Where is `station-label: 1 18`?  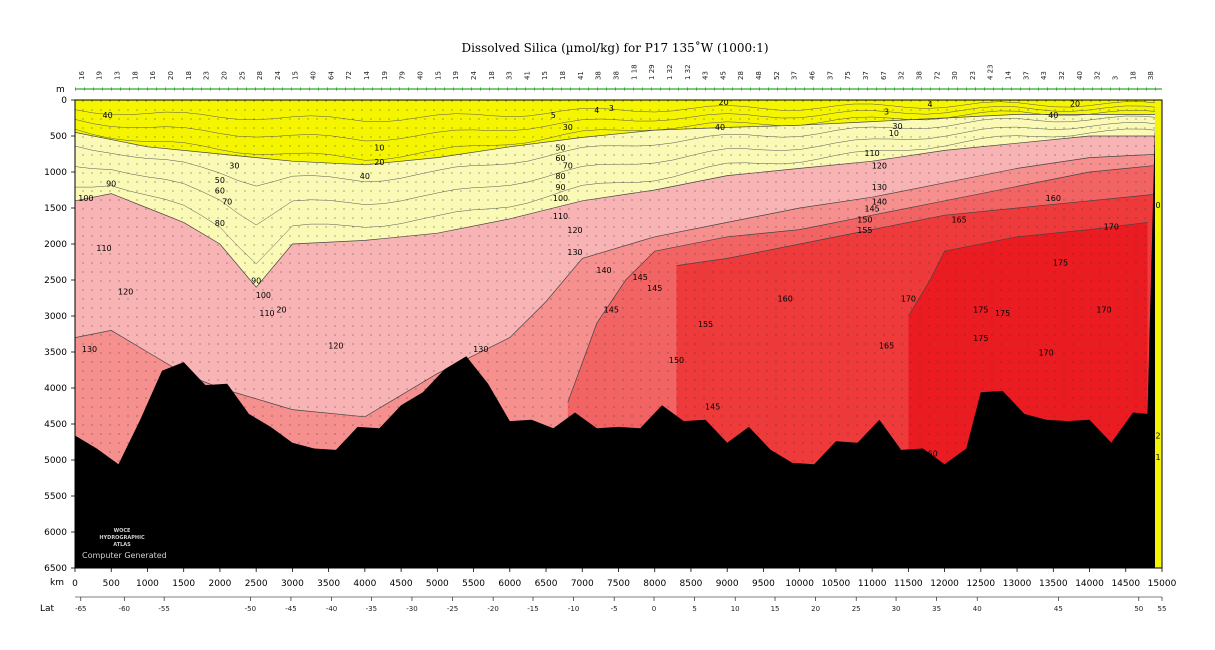 station-label: 1 18 is located at coordinates (634, 72).